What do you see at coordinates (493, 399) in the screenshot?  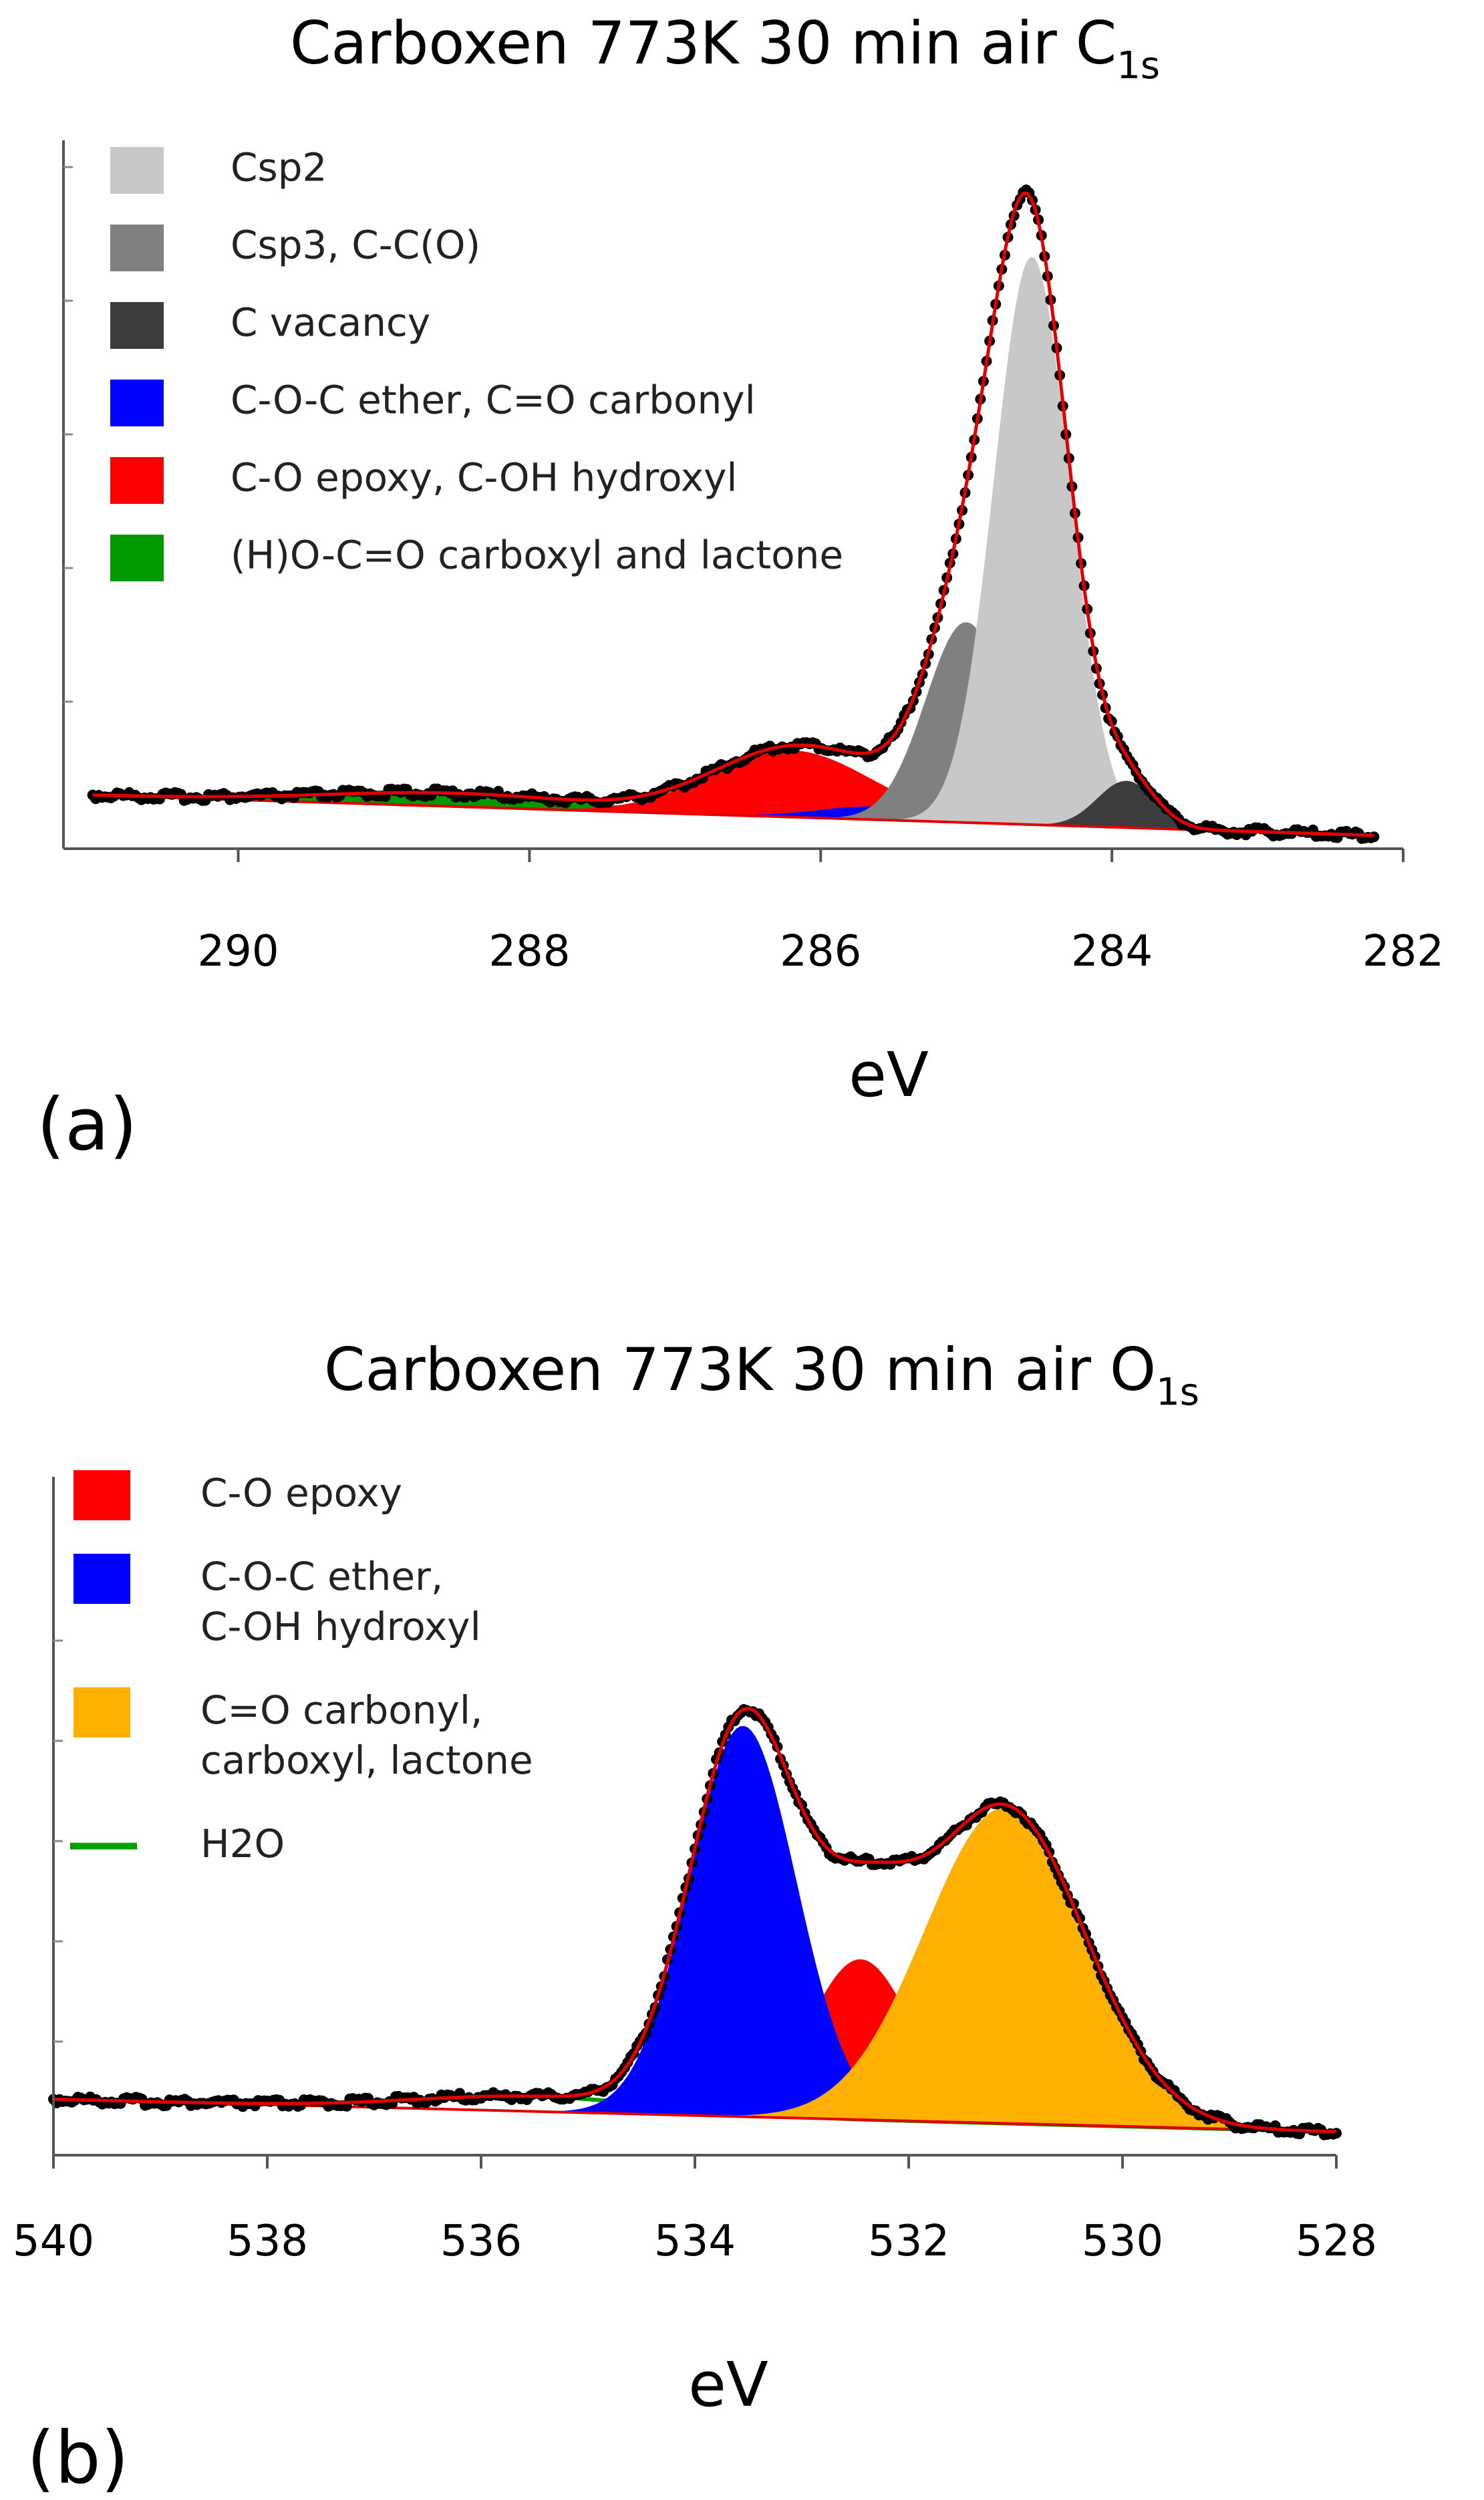 I see `chart-a-legend-label-3: C-O-C ether, C=O carbonyl` at bounding box center [493, 399].